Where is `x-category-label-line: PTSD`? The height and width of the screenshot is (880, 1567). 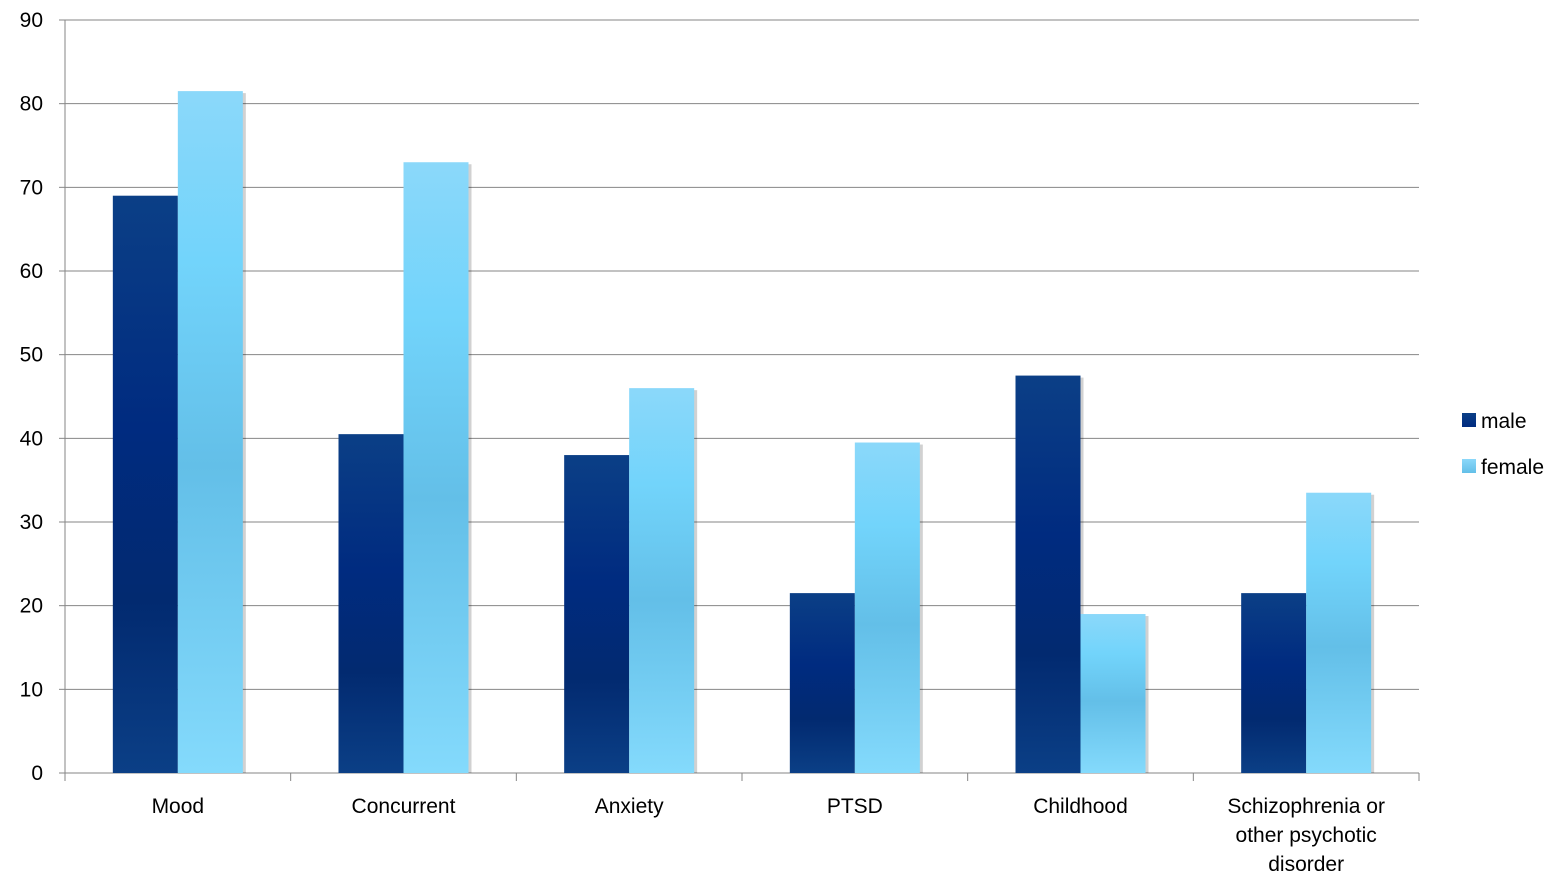 x-category-label-line: PTSD is located at coordinates (855, 806).